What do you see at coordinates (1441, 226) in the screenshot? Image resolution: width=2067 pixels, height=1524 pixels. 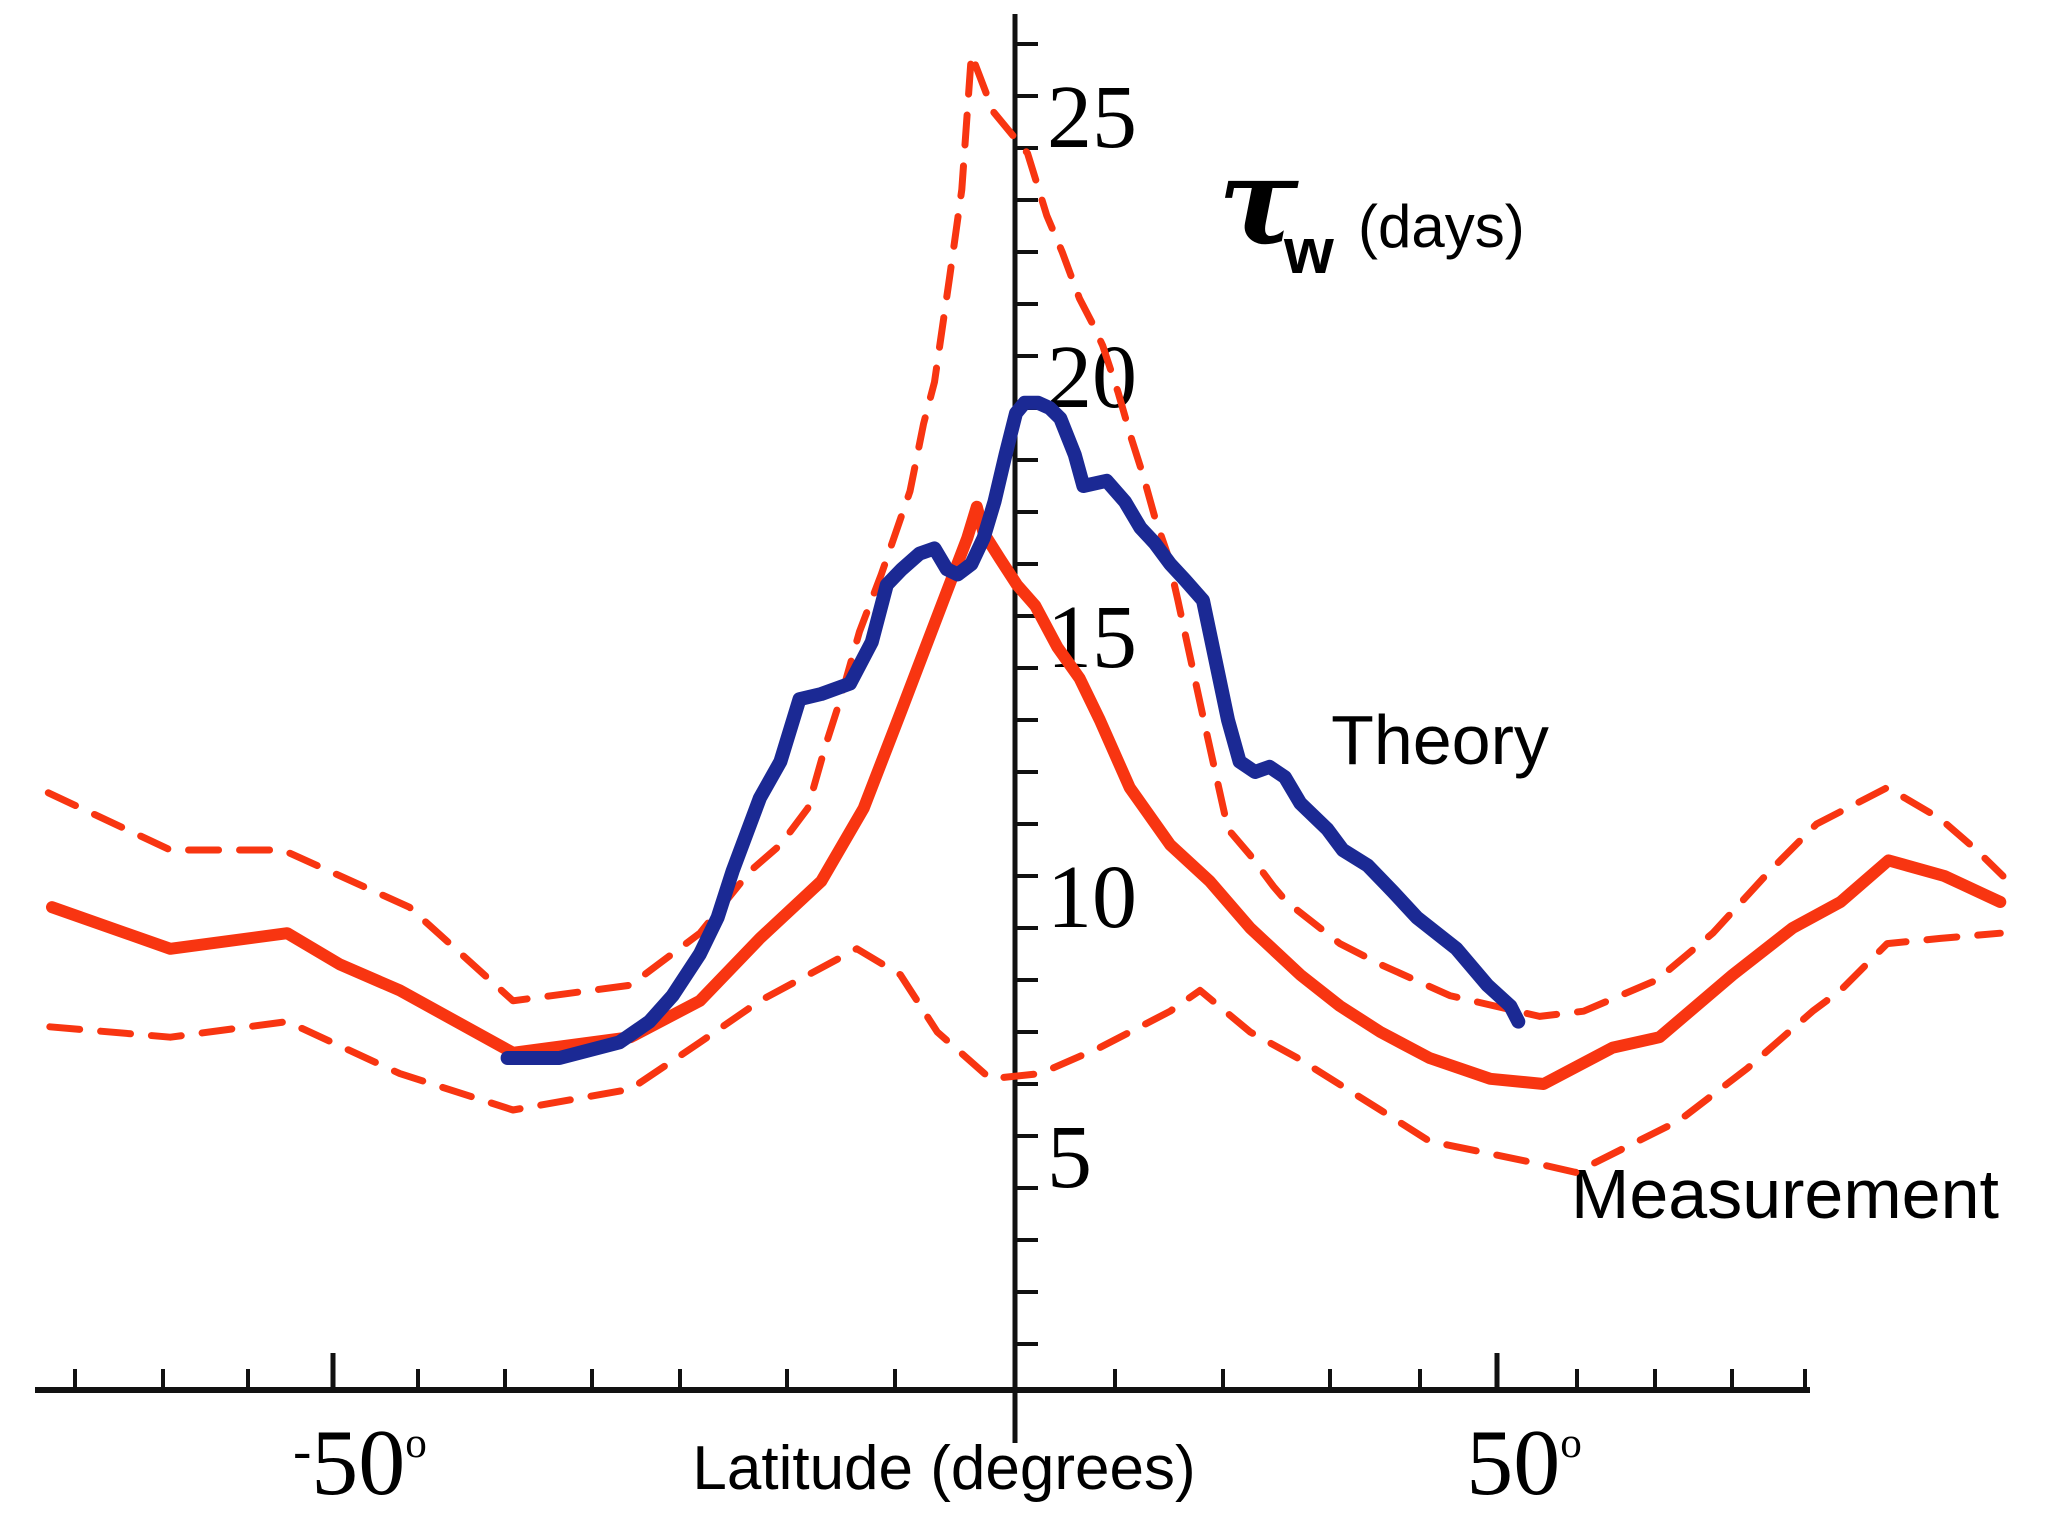 I see `tau-units: (days)` at bounding box center [1441, 226].